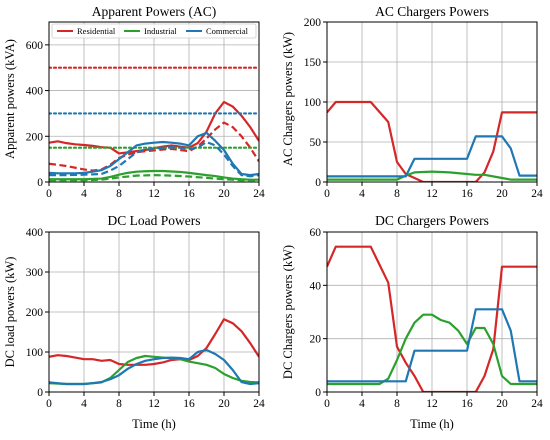  What do you see at coordinates (154, 178) in the screenshot?
I see `series-line-industrial-dashed` at bounding box center [154, 178].